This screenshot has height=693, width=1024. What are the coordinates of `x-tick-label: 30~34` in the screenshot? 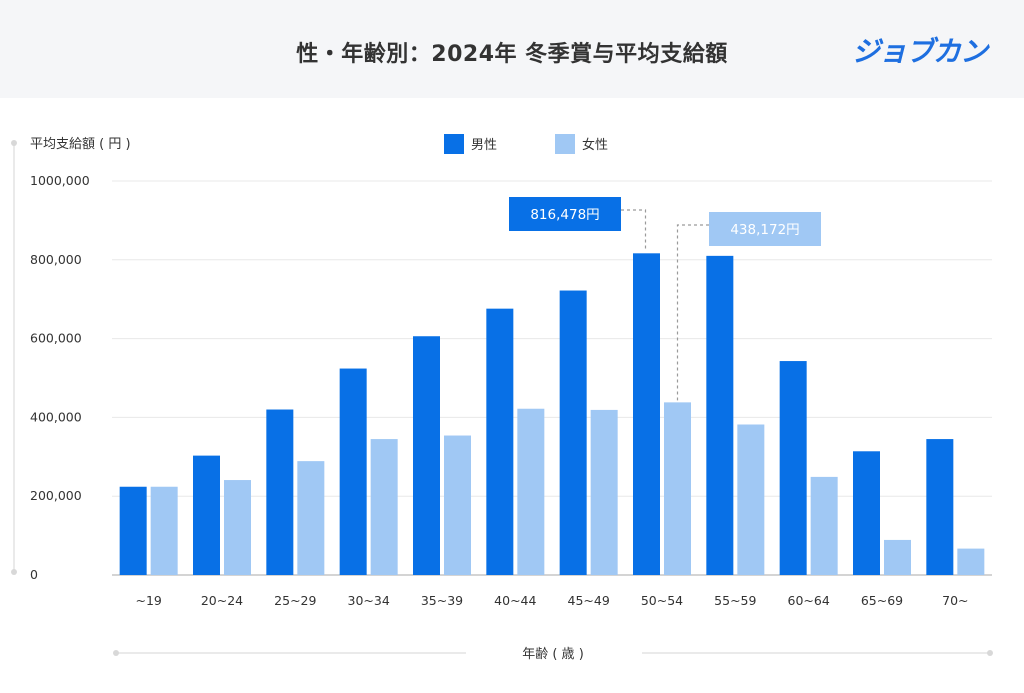 It's located at (369, 600).